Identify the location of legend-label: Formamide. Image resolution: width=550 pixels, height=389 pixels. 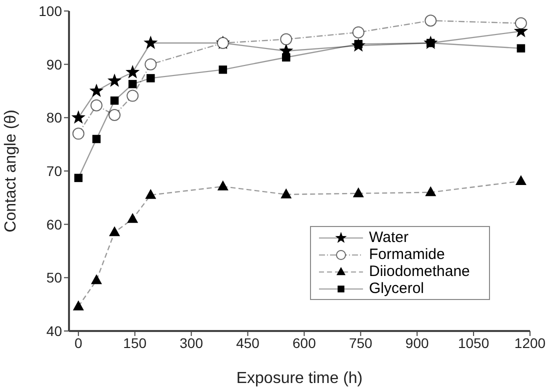
(407, 254).